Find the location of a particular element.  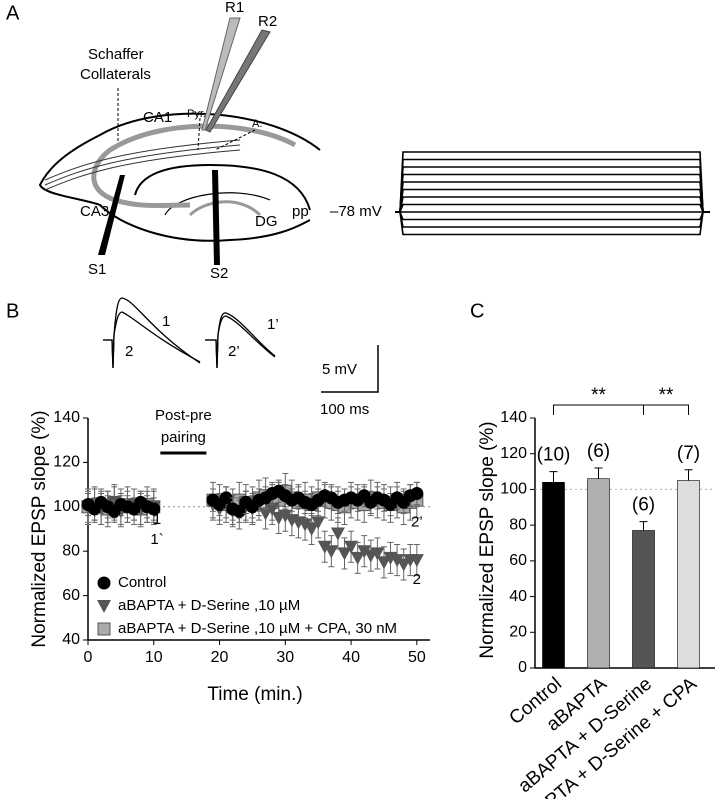

trace-label: 2 is located at coordinates (129, 351).